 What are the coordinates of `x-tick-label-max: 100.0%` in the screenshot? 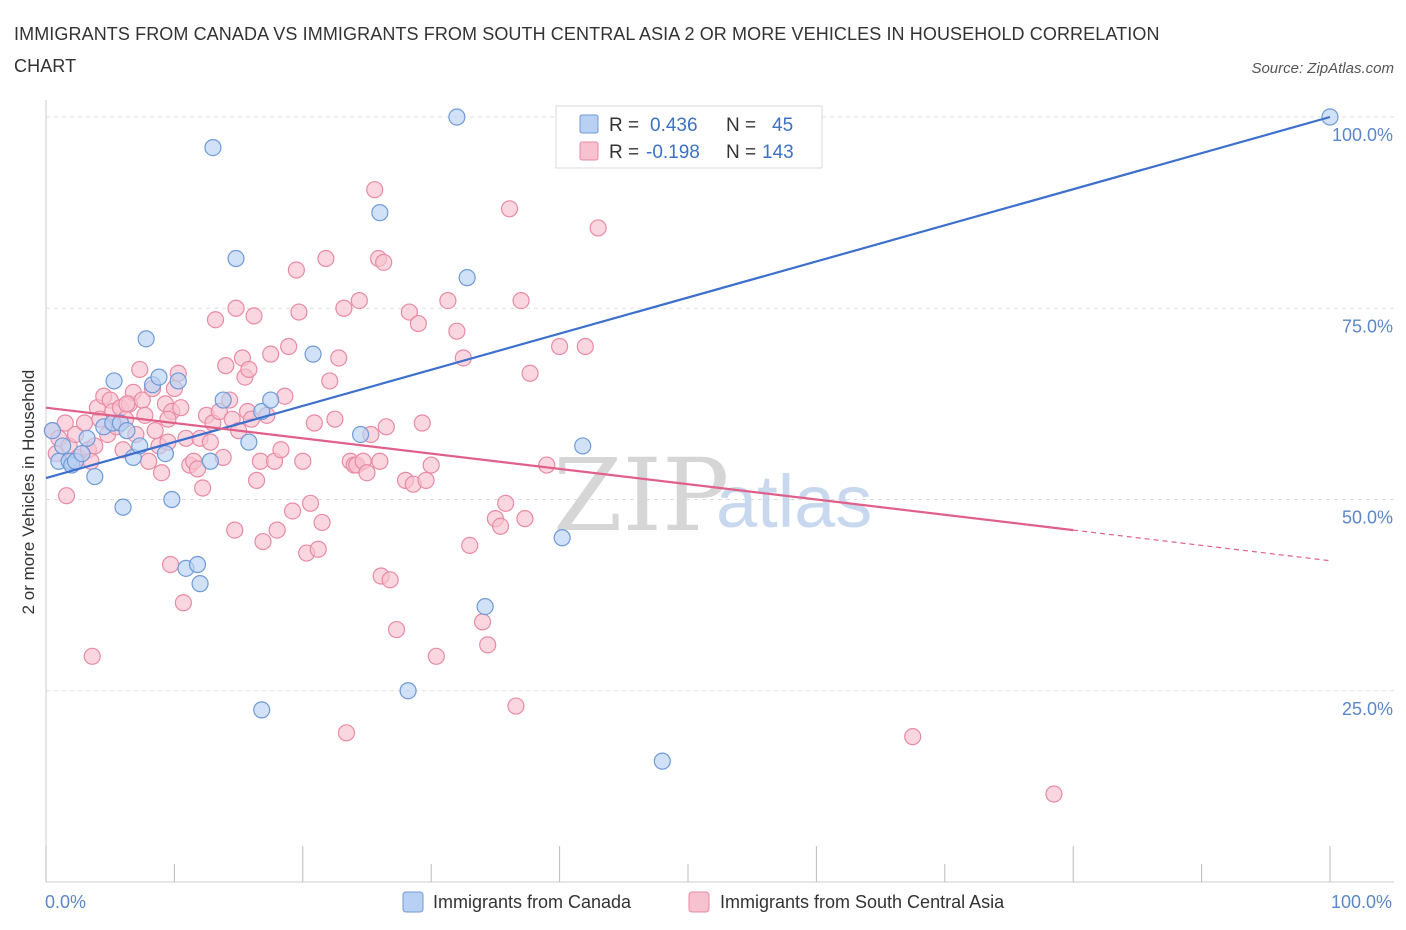 It's located at (1361, 902).